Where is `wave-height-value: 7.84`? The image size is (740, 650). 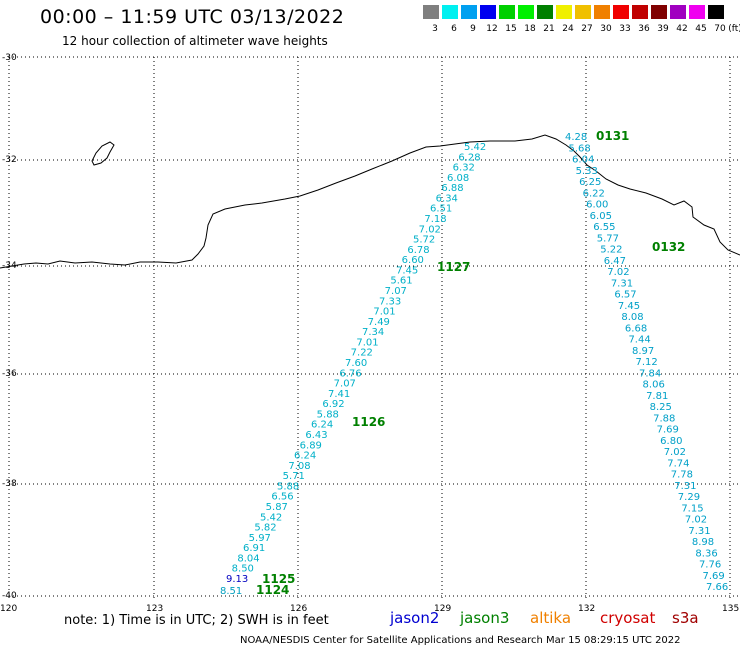
wave-height-value: 7.84 is located at coordinates (650, 373).